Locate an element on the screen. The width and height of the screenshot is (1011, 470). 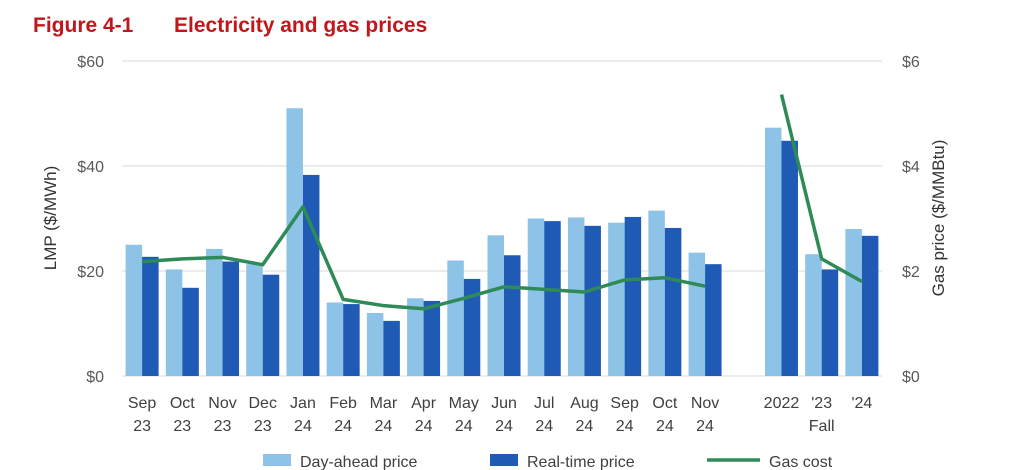
y-tick-label: $0 is located at coordinates (95, 377).